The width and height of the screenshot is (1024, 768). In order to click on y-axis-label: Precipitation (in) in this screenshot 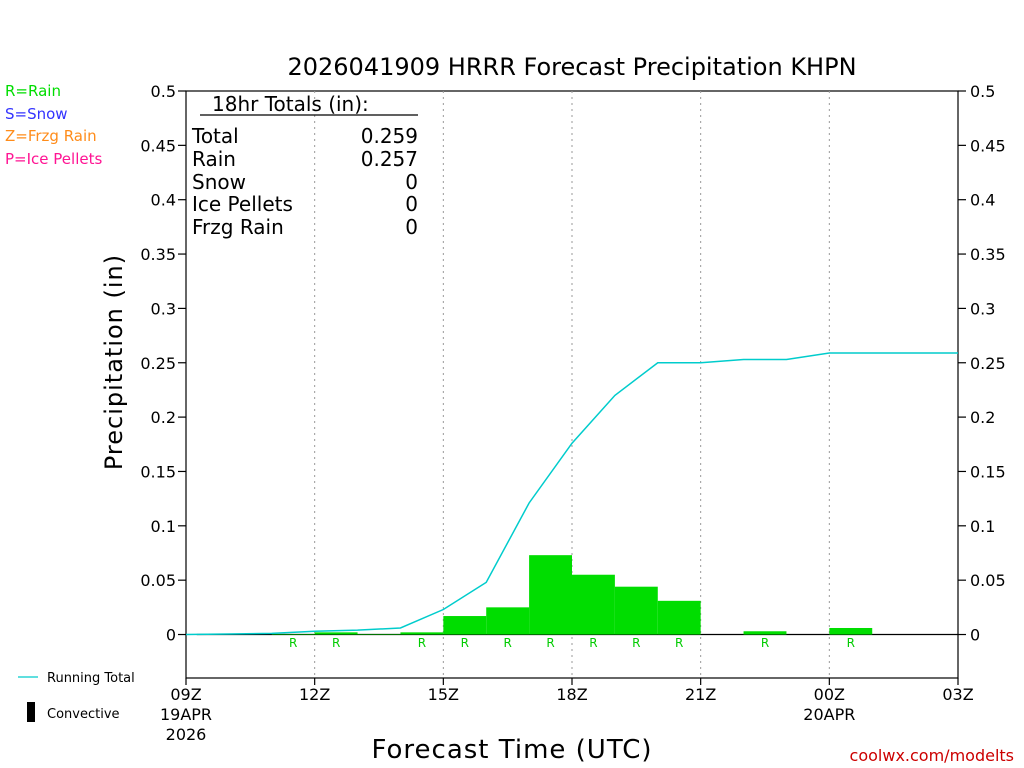, I will do `click(114, 362)`.